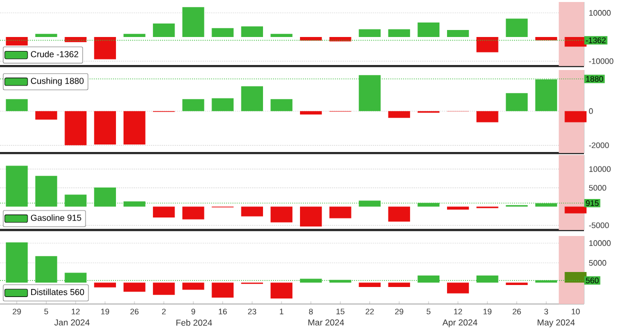 The width and height of the screenshot is (620, 333). Describe the element at coordinates (72, 322) in the screenshot. I see `text: Jan 2024` at that location.